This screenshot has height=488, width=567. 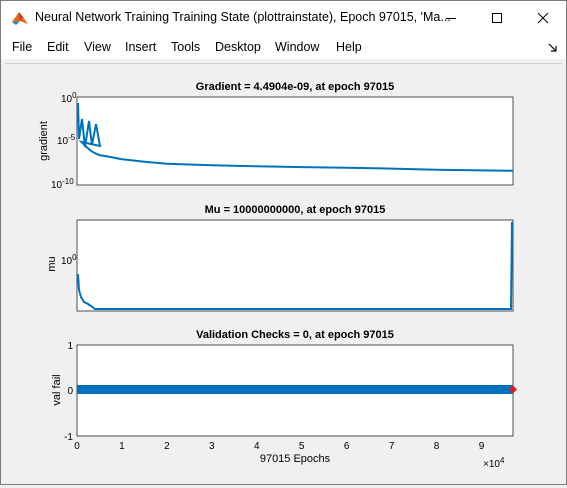 I want to click on matlab-logo-icon, so click(x=20, y=18).